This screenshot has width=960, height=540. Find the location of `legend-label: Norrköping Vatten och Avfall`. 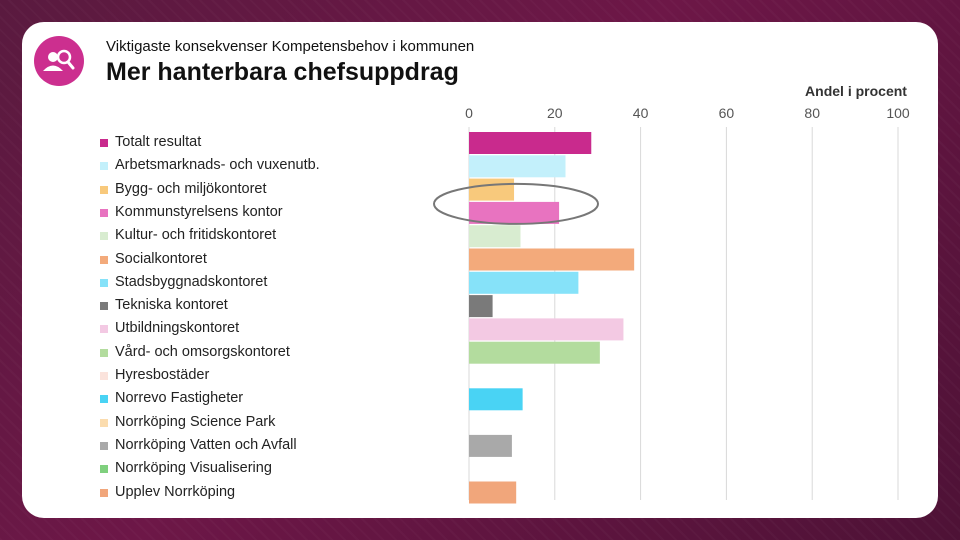

legend-label: Norrköping Vatten och Avfall is located at coordinates (206, 444).